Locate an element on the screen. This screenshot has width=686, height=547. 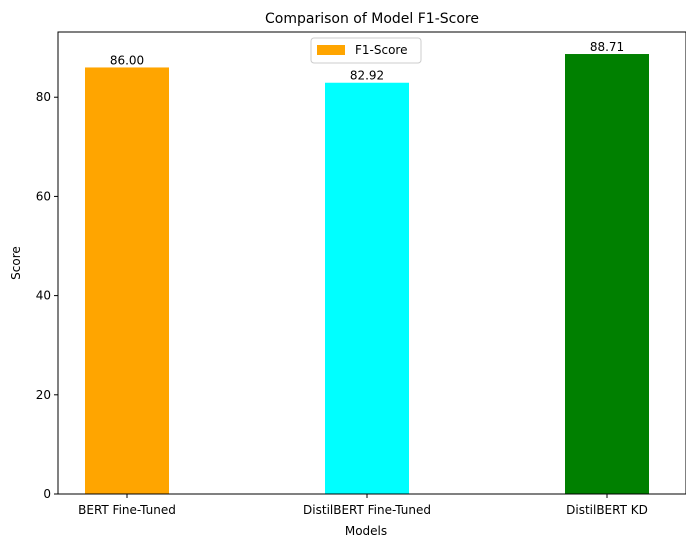
x-tick-label: DistilBERT Fine-Tuned is located at coordinates (367, 510).